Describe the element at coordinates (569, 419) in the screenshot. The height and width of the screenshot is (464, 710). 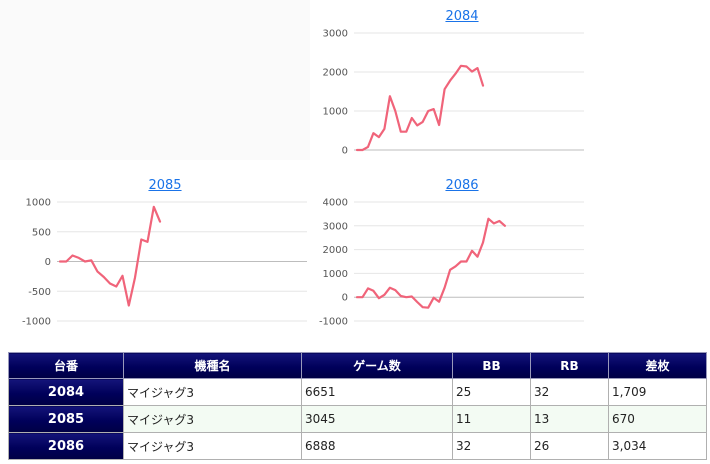
I see `cell-rb: 13` at that location.